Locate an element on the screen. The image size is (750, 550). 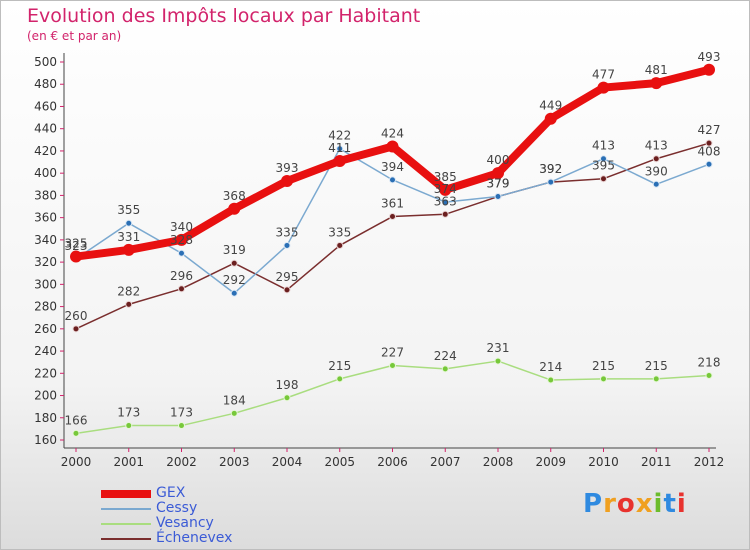
data-label-gex: 331 is located at coordinates (128, 237).